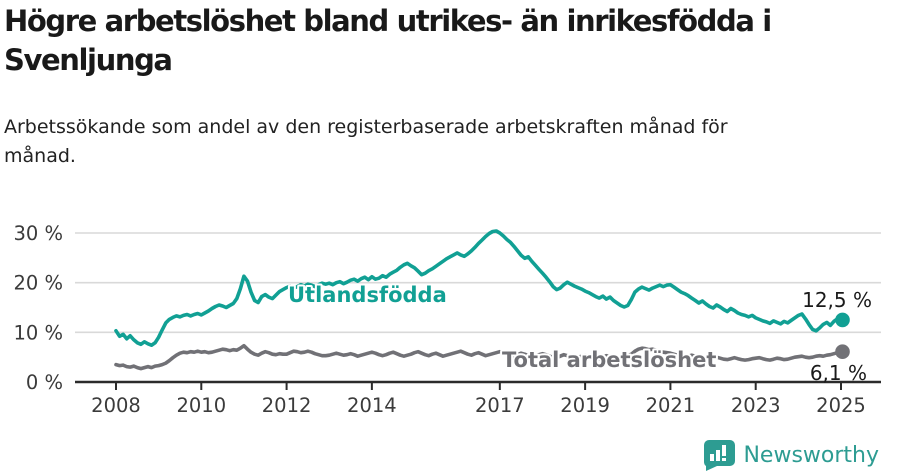 This screenshot has width=900, height=474. Describe the element at coordinates (201, 405) in the screenshot. I see `x-tick-label: 2010` at that location.